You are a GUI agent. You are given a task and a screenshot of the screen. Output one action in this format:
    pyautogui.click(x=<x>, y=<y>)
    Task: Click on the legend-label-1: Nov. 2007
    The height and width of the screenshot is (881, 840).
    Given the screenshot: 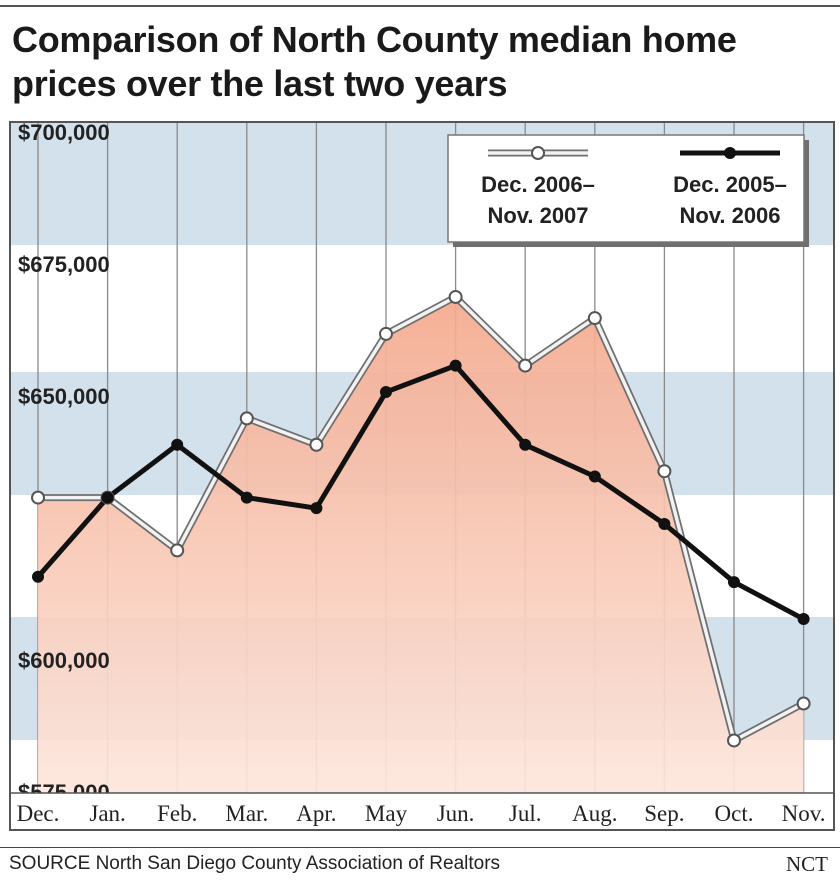 What is the action you would take?
    pyautogui.click(x=537, y=215)
    